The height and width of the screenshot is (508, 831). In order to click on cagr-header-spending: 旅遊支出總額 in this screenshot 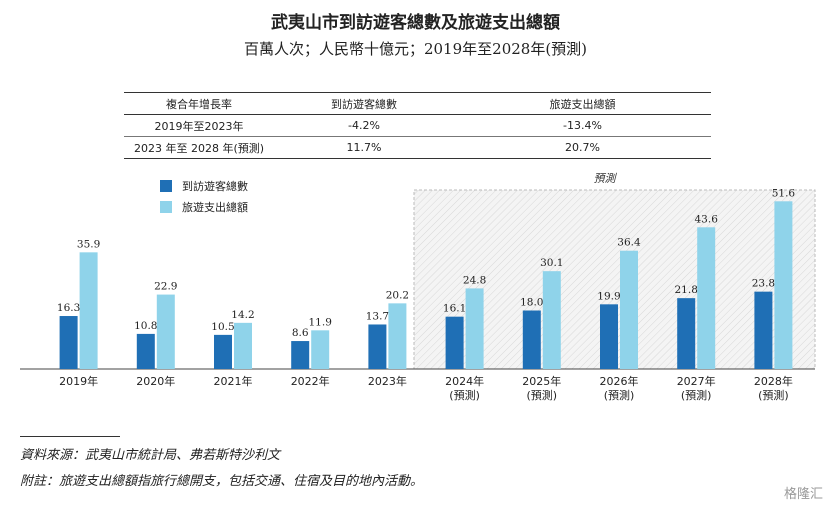, I will do `click(582, 104)`.